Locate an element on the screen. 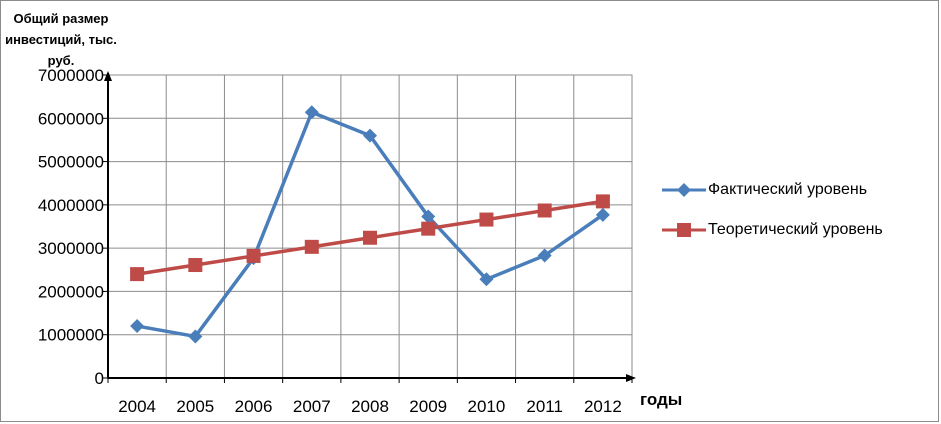 This screenshot has height=424, width=941. y-tick-label: 3000000 is located at coordinates (71, 248).